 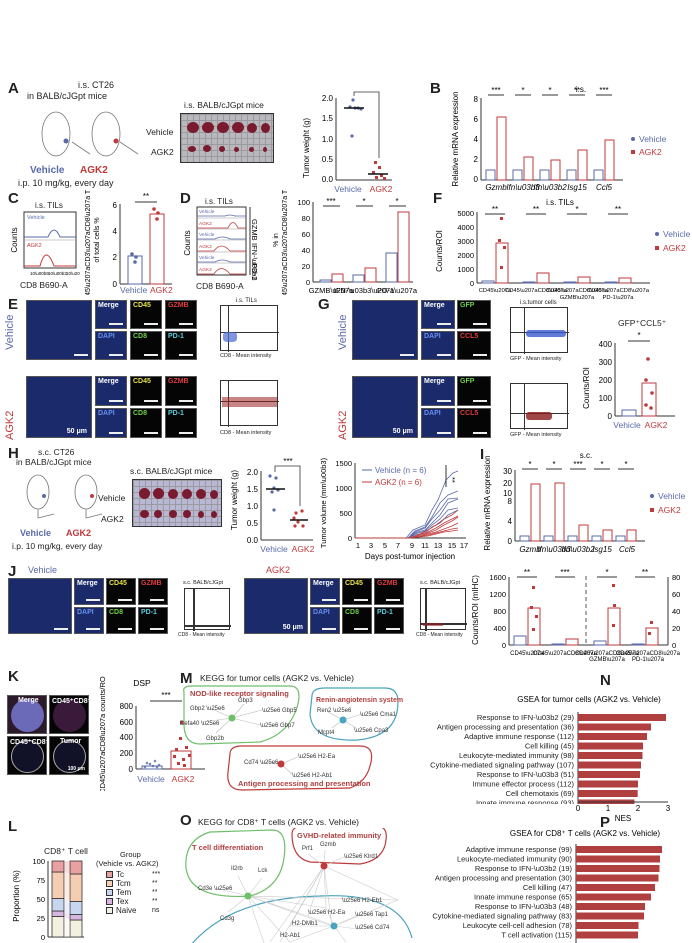 I want to click on m-title: KEGG for tumor cells (AGK2 vs. Vehicle), so click(x=277, y=678).